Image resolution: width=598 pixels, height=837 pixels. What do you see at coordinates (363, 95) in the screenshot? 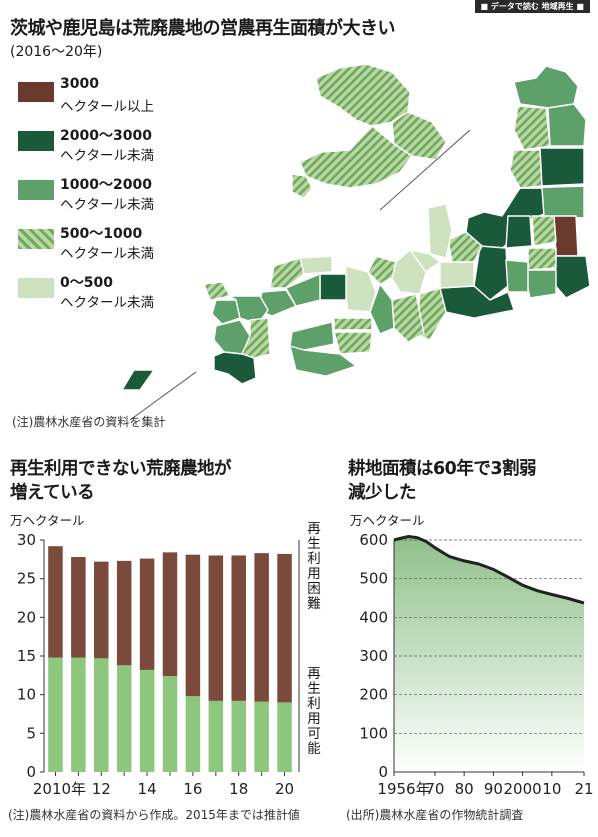
I see `pref-hokkaido-north` at bounding box center [363, 95].